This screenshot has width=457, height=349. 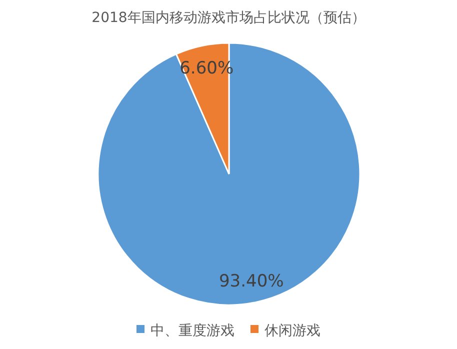 I want to click on chart-title: 2018年国内移动游戏市场占比状况（预估）, so click(x=229, y=18).